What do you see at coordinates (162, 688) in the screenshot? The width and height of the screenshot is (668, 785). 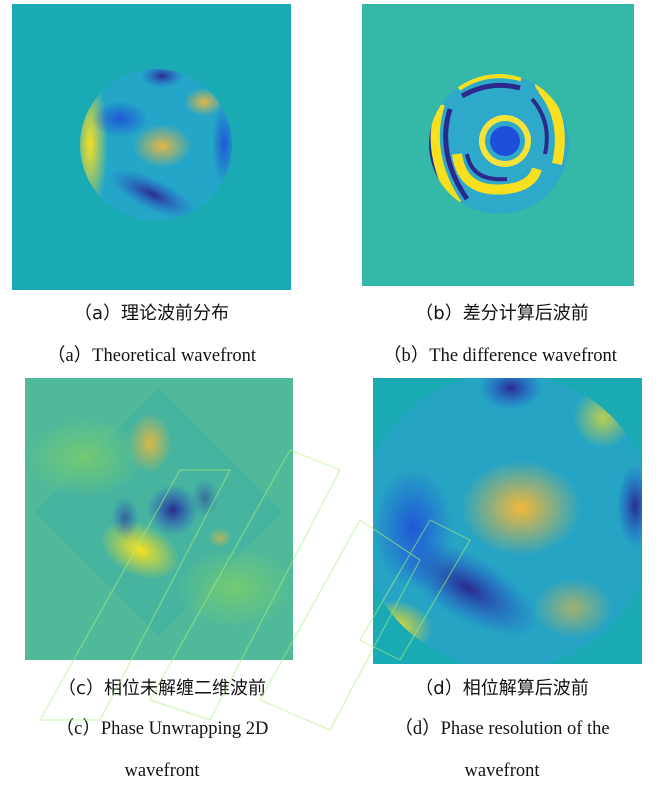 I see `caption-c-cn: （c）相位未解缠二维波前` at bounding box center [162, 688].